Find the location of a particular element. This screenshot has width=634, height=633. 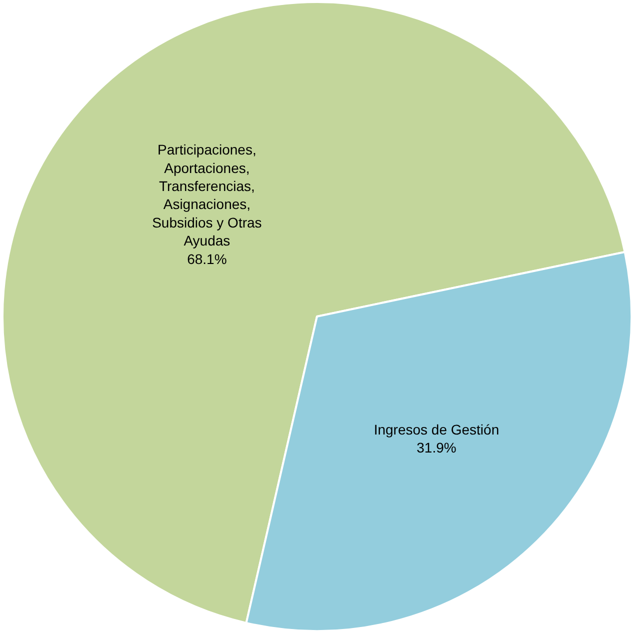

data-label: 31.9% is located at coordinates (436, 448).